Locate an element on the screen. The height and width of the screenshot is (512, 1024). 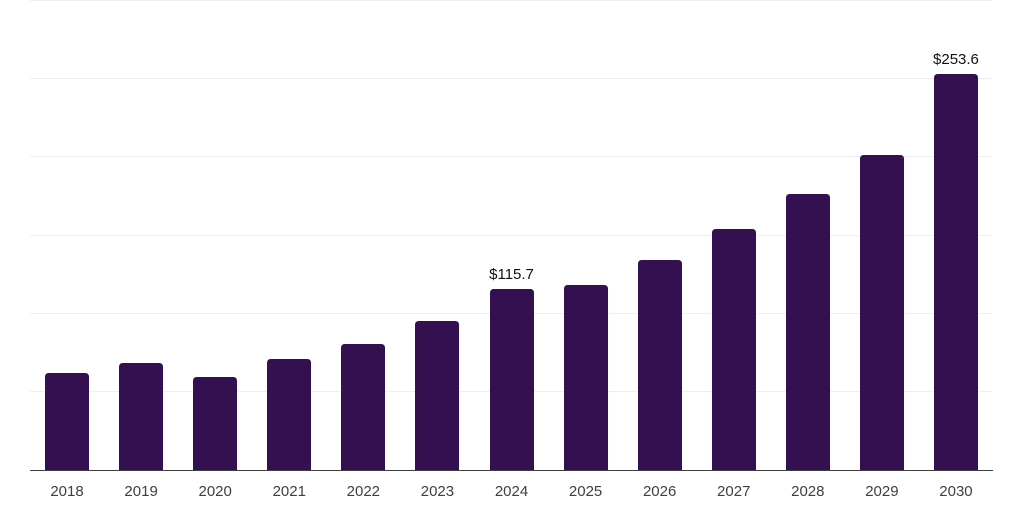
bar-band-2026 is located at coordinates (660, 235).